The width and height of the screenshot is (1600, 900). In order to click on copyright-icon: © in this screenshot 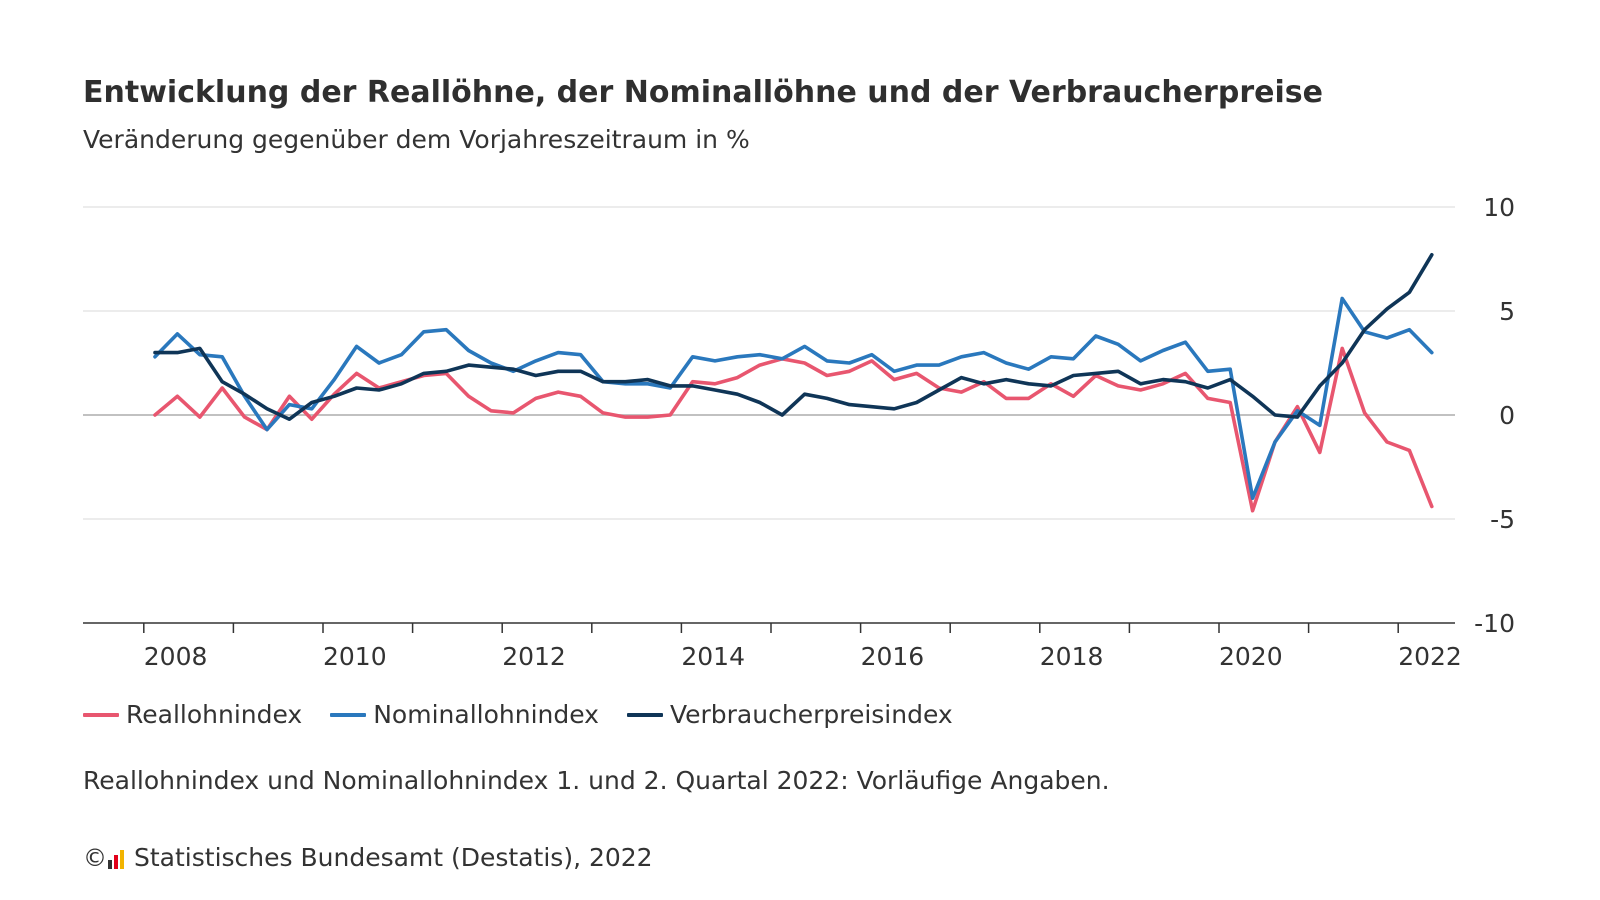, I will do `click(95, 857)`.